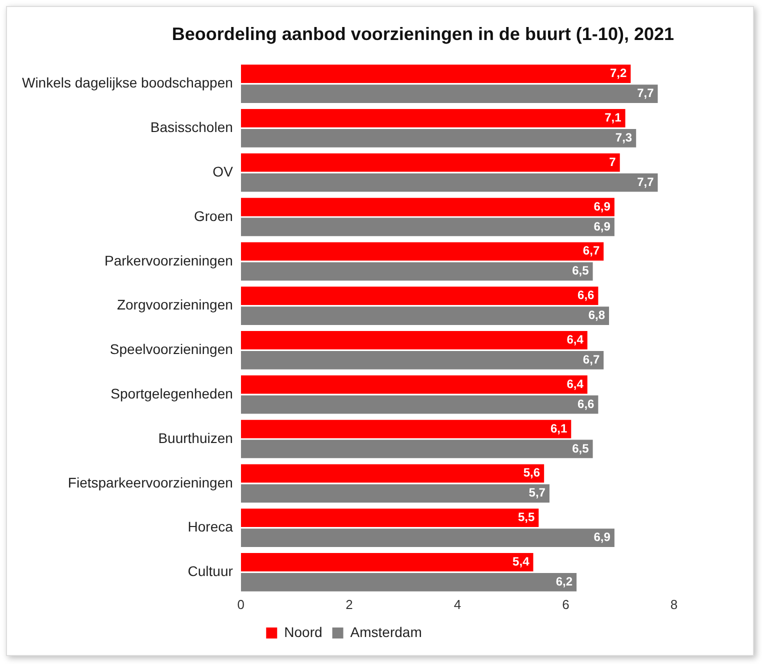  What do you see at coordinates (174, 304) in the screenshot?
I see `y-tick-label: Zorgvoorzieningen` at bounding box center [174, 304].